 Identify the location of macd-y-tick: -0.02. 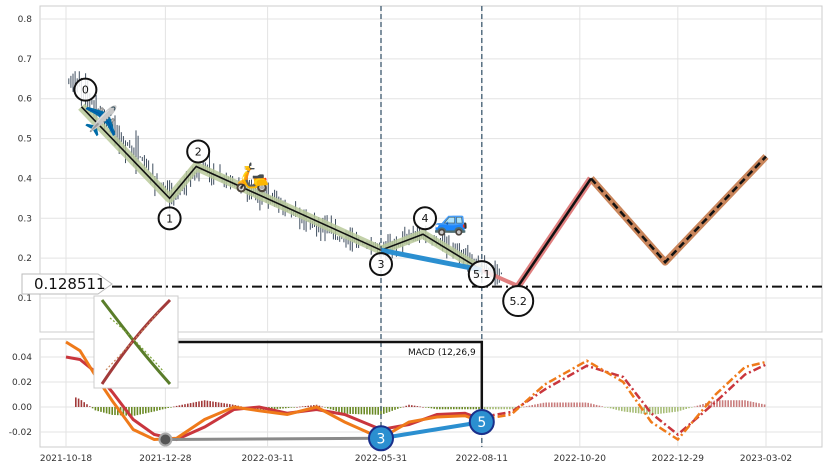
(20, 433).